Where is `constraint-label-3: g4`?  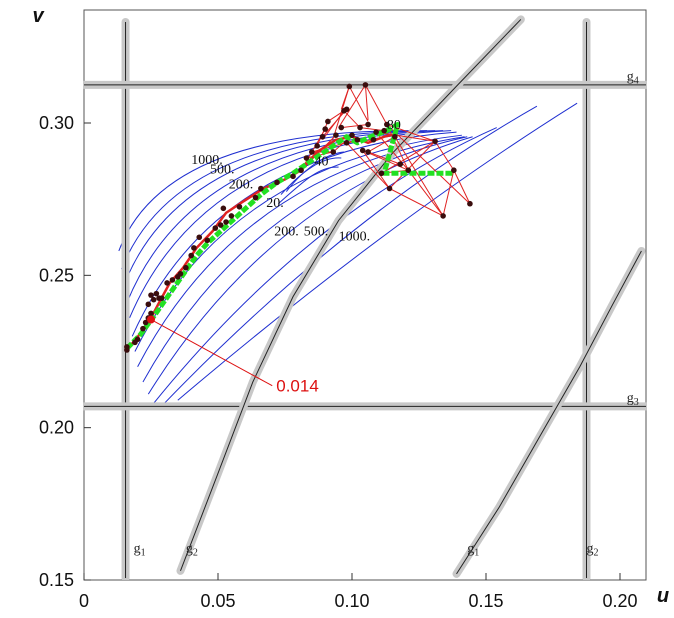
constraint-label-3: g4 is located at coordinates (633, 77).